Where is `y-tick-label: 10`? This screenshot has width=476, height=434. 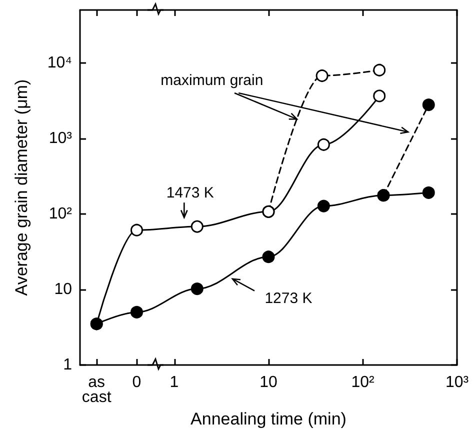
y-tick-label: 10 is located at coordinates (63, 289).